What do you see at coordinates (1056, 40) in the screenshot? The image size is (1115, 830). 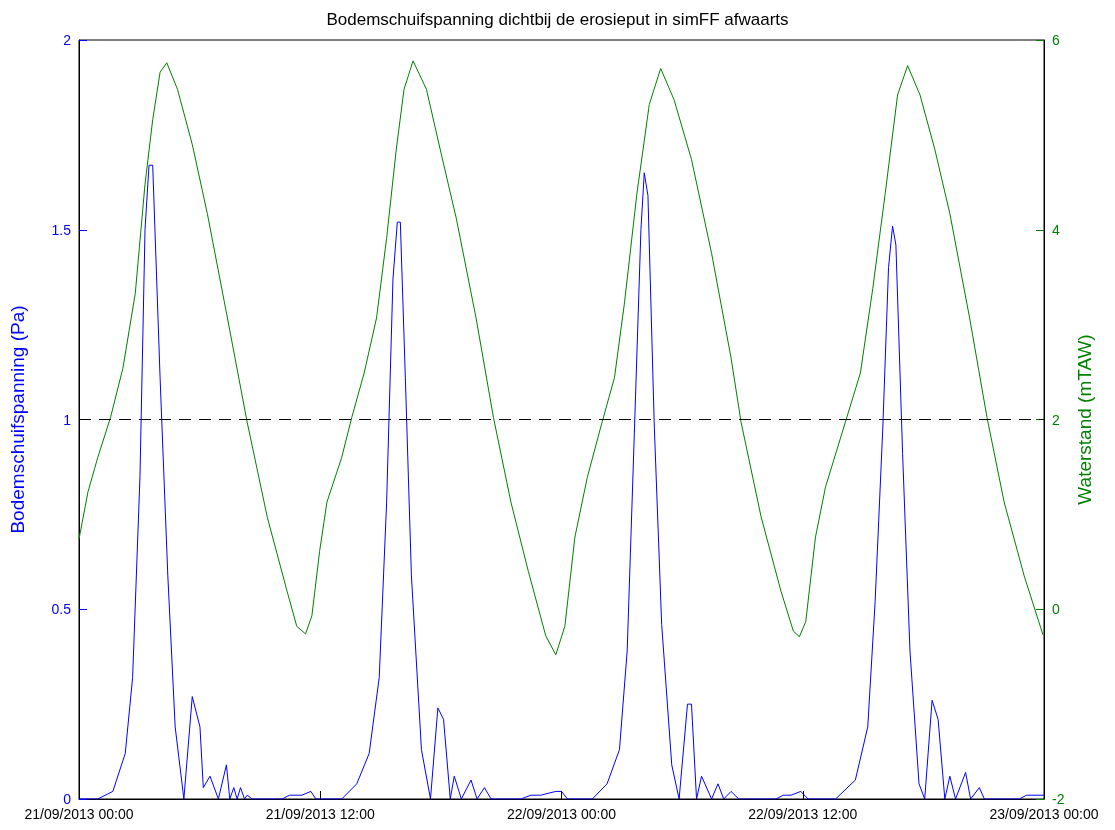 I see `y2-tick-label: 6` at bounding box center [1056, 40].